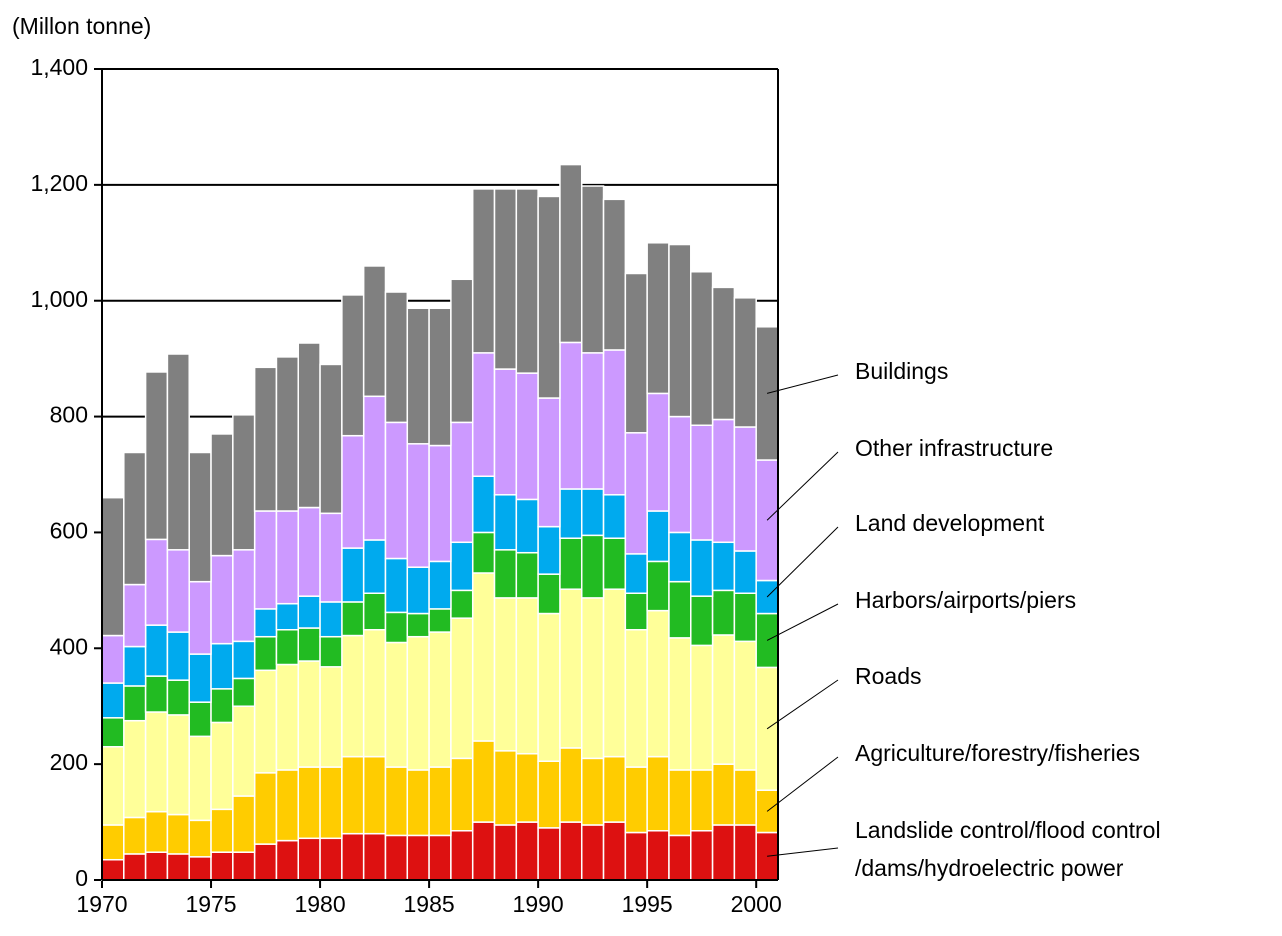  I want to click on legend-label: Roads, so click(888, 676).